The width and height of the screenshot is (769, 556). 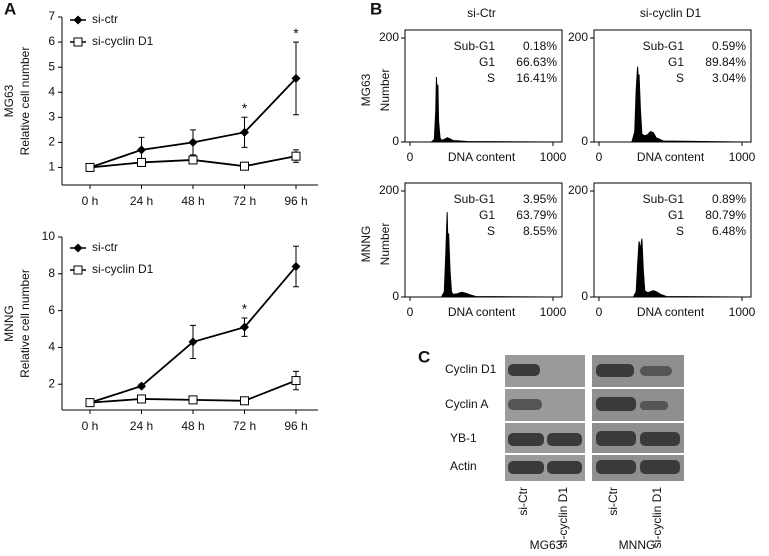 I want to click on blot-protein: Cyclin A, so click(x=466, y=404).